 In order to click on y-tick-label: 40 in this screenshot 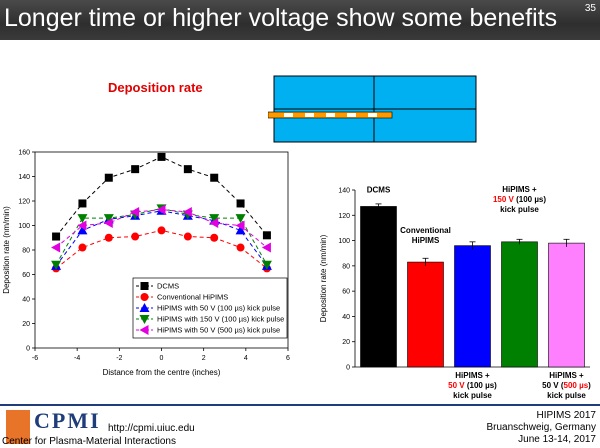, I will do `click(346, 317)`.